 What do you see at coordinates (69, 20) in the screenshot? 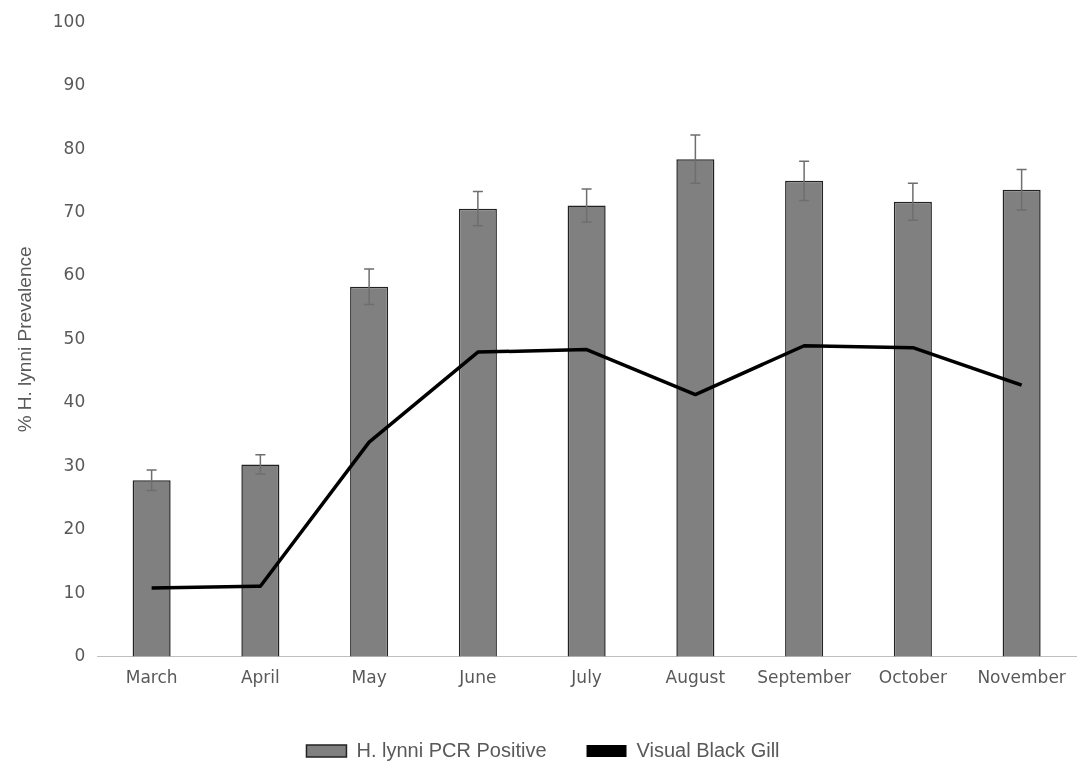
I see `y-tick-label: 100` at bounding box center [69, 20].